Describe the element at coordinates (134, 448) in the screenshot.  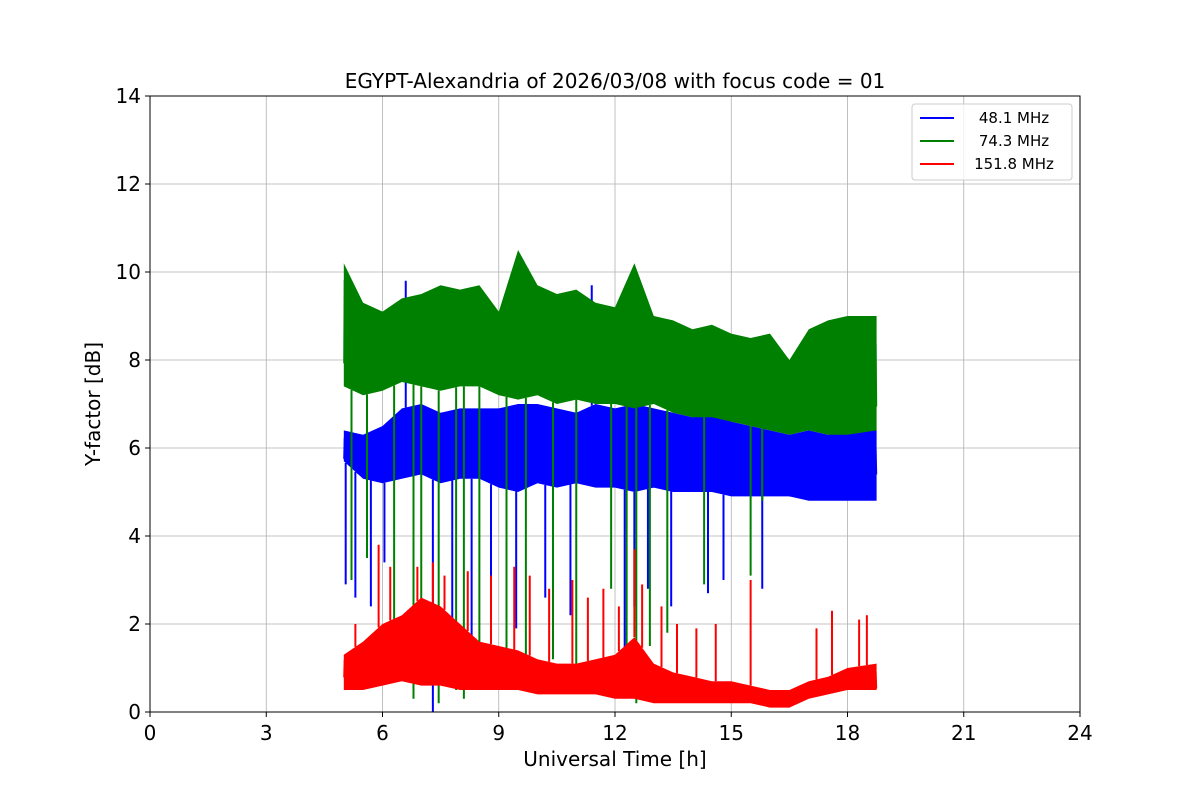
I see `y-tick-label: 6` at that location.